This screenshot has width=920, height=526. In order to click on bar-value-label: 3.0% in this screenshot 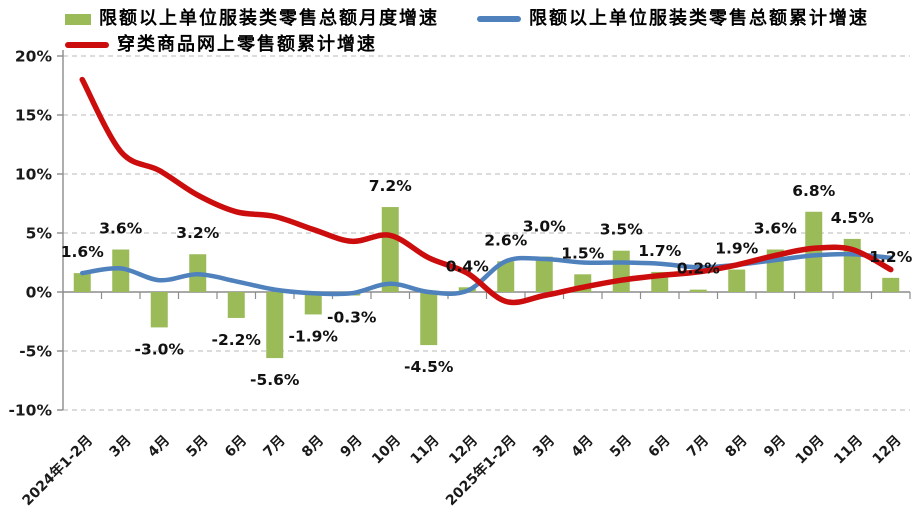, I will do `click(544, 227)`.